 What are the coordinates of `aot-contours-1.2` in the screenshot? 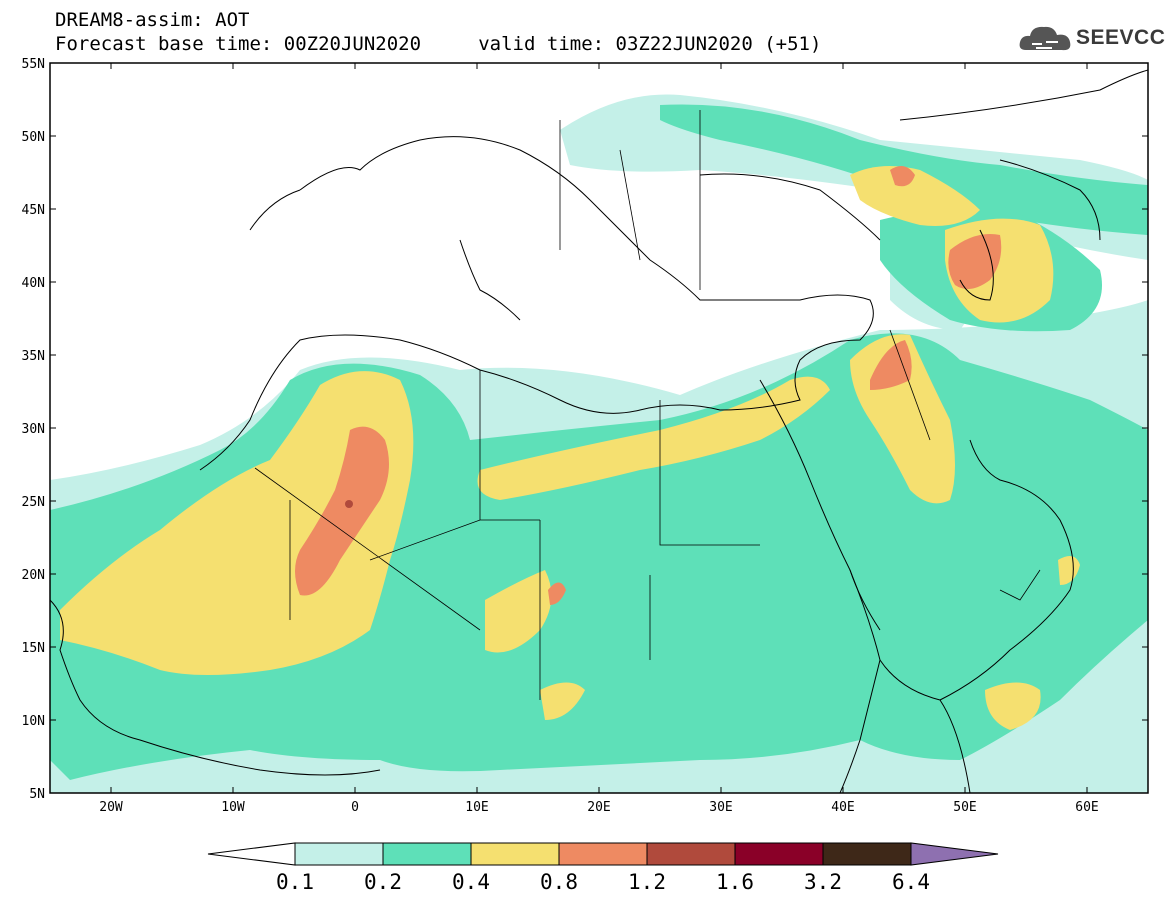 It's located at (349, 504).